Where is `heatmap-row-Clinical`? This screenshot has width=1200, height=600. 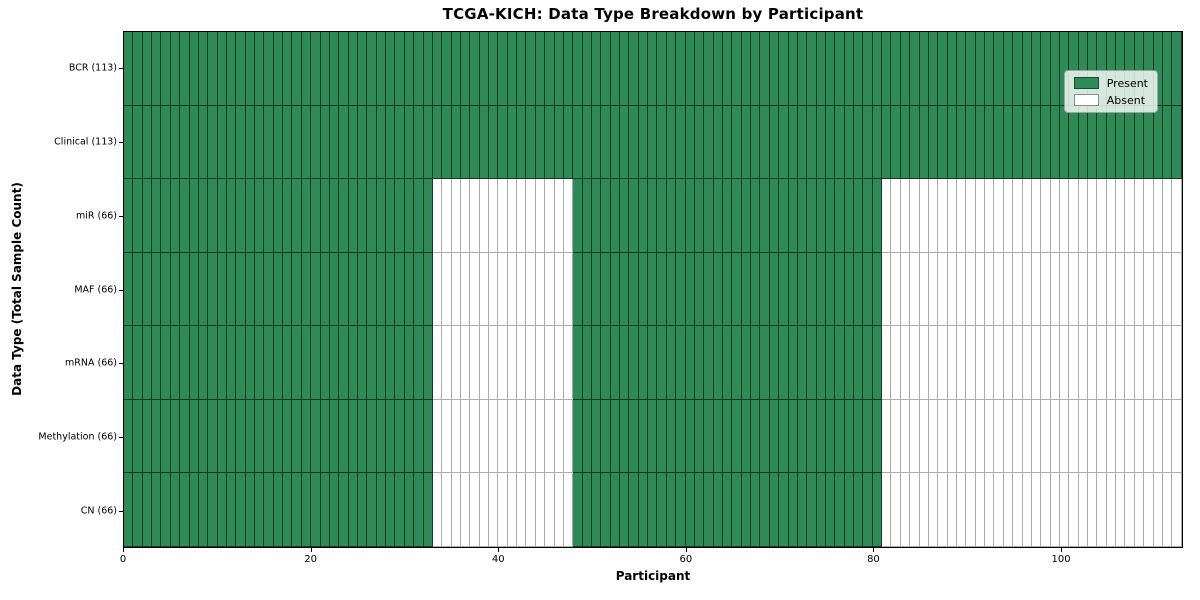 heatmap-row-Clinical is located at coordinates (653, 142).